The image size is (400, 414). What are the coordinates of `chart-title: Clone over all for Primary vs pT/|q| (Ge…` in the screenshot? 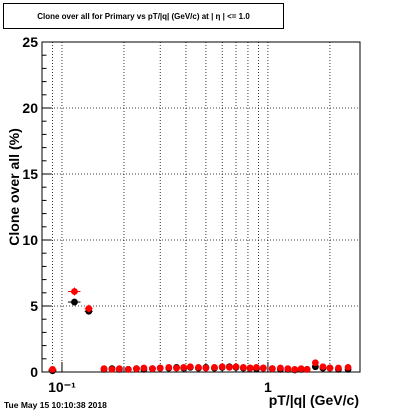 It's located at (143, 16).